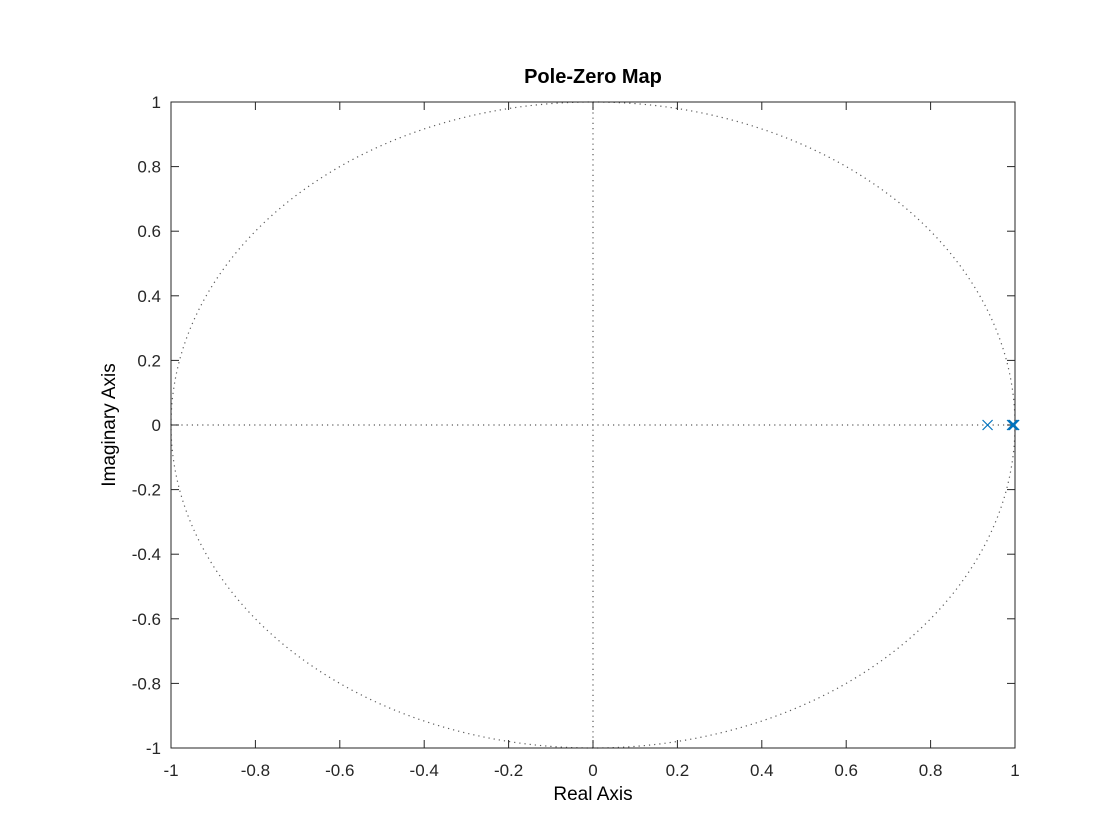 The width and height of the screenshot is (1120, 840). Describe the element at coordinates (592, 770) in the screenshot. I see `x-tick-label: 0` at that location.